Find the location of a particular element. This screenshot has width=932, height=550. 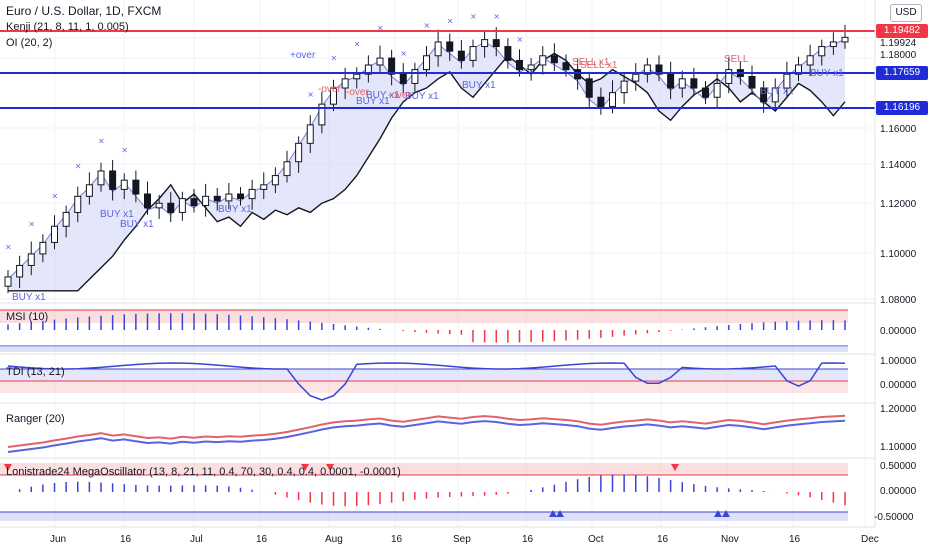

msi-legend: MSI (10) is located at coordinates (27, 317).